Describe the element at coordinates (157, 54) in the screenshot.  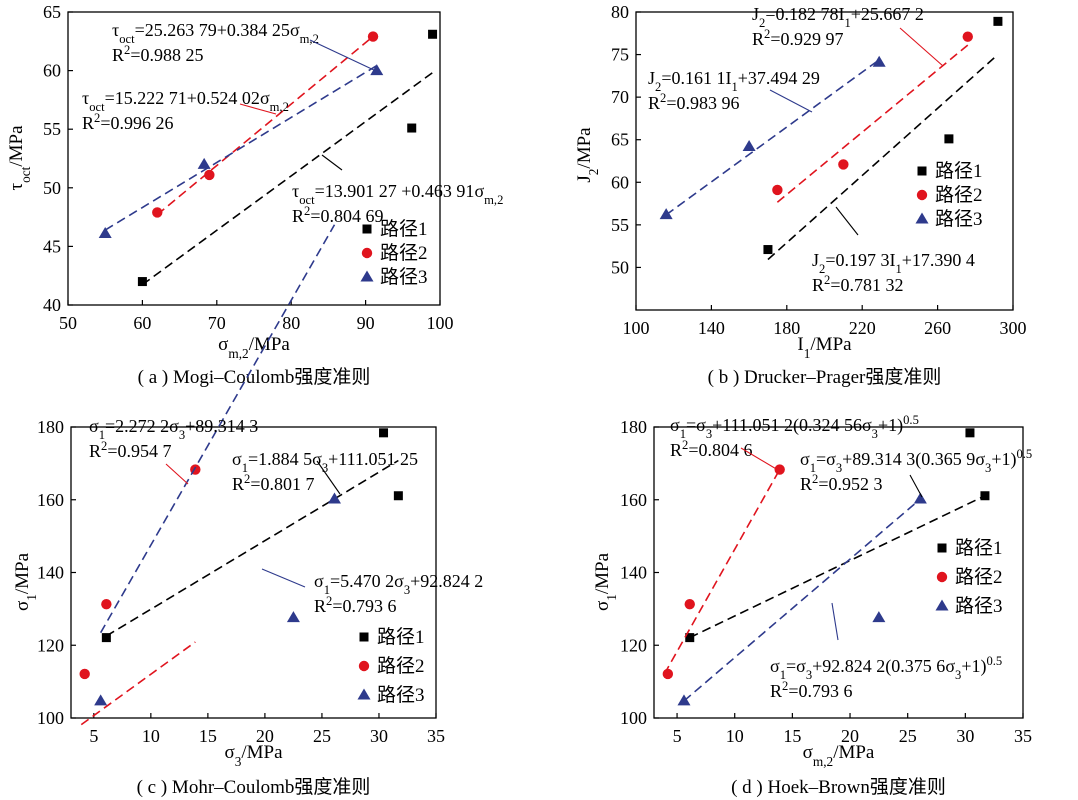
I see `r-squared-text: R2=0.988 25` at that location.